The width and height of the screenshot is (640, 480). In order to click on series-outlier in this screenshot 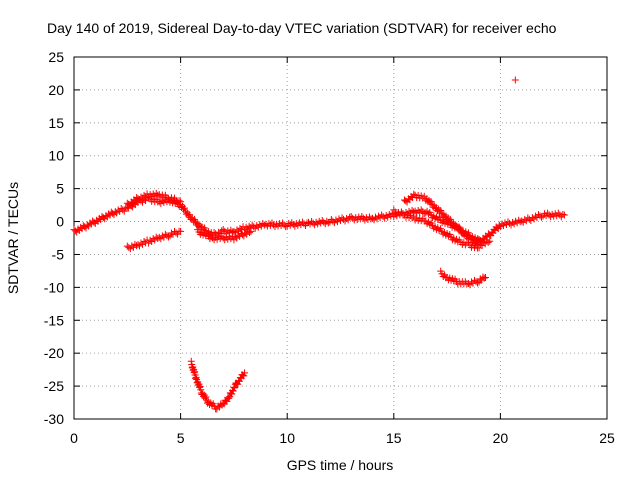, I will do `click(515, 80)`.